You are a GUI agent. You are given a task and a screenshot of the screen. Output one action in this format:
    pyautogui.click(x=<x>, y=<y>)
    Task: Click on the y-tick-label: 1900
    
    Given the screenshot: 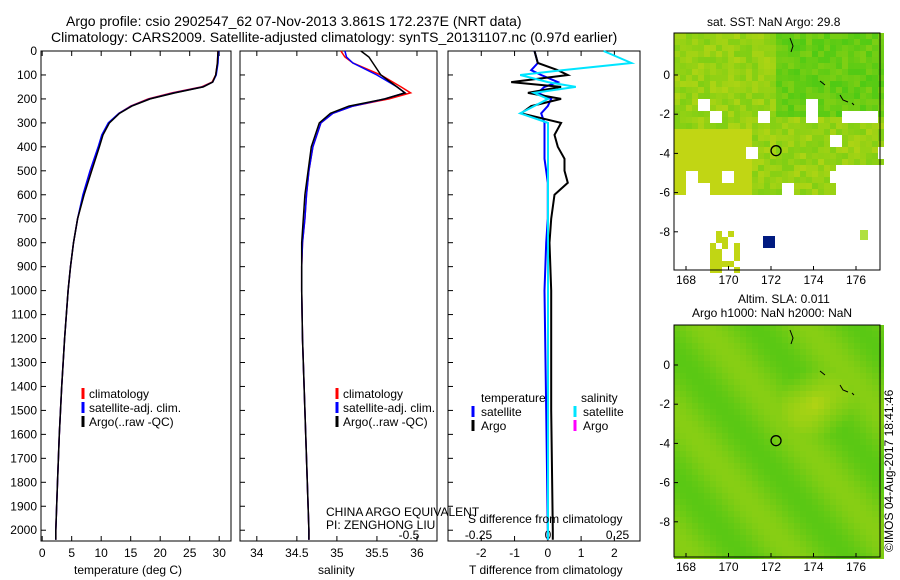 What is the action you would take?
    pyautogui.click(x=23, y=506)
    